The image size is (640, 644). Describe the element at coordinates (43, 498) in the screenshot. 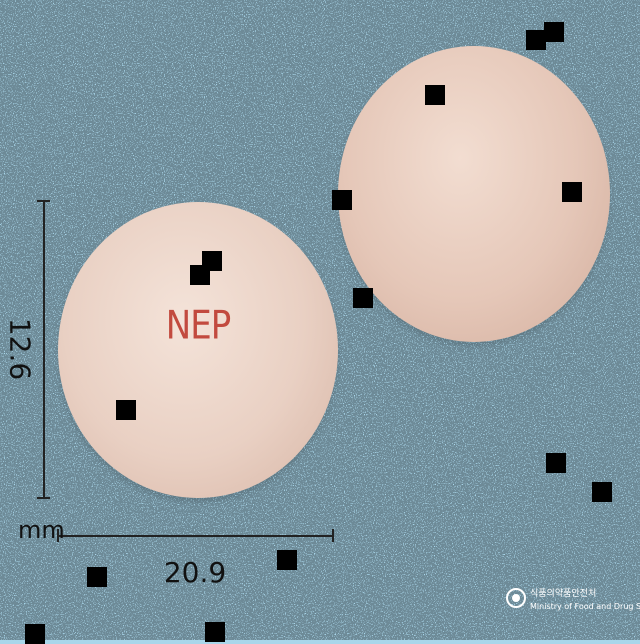

I see `height-tick-bottom` at that location.